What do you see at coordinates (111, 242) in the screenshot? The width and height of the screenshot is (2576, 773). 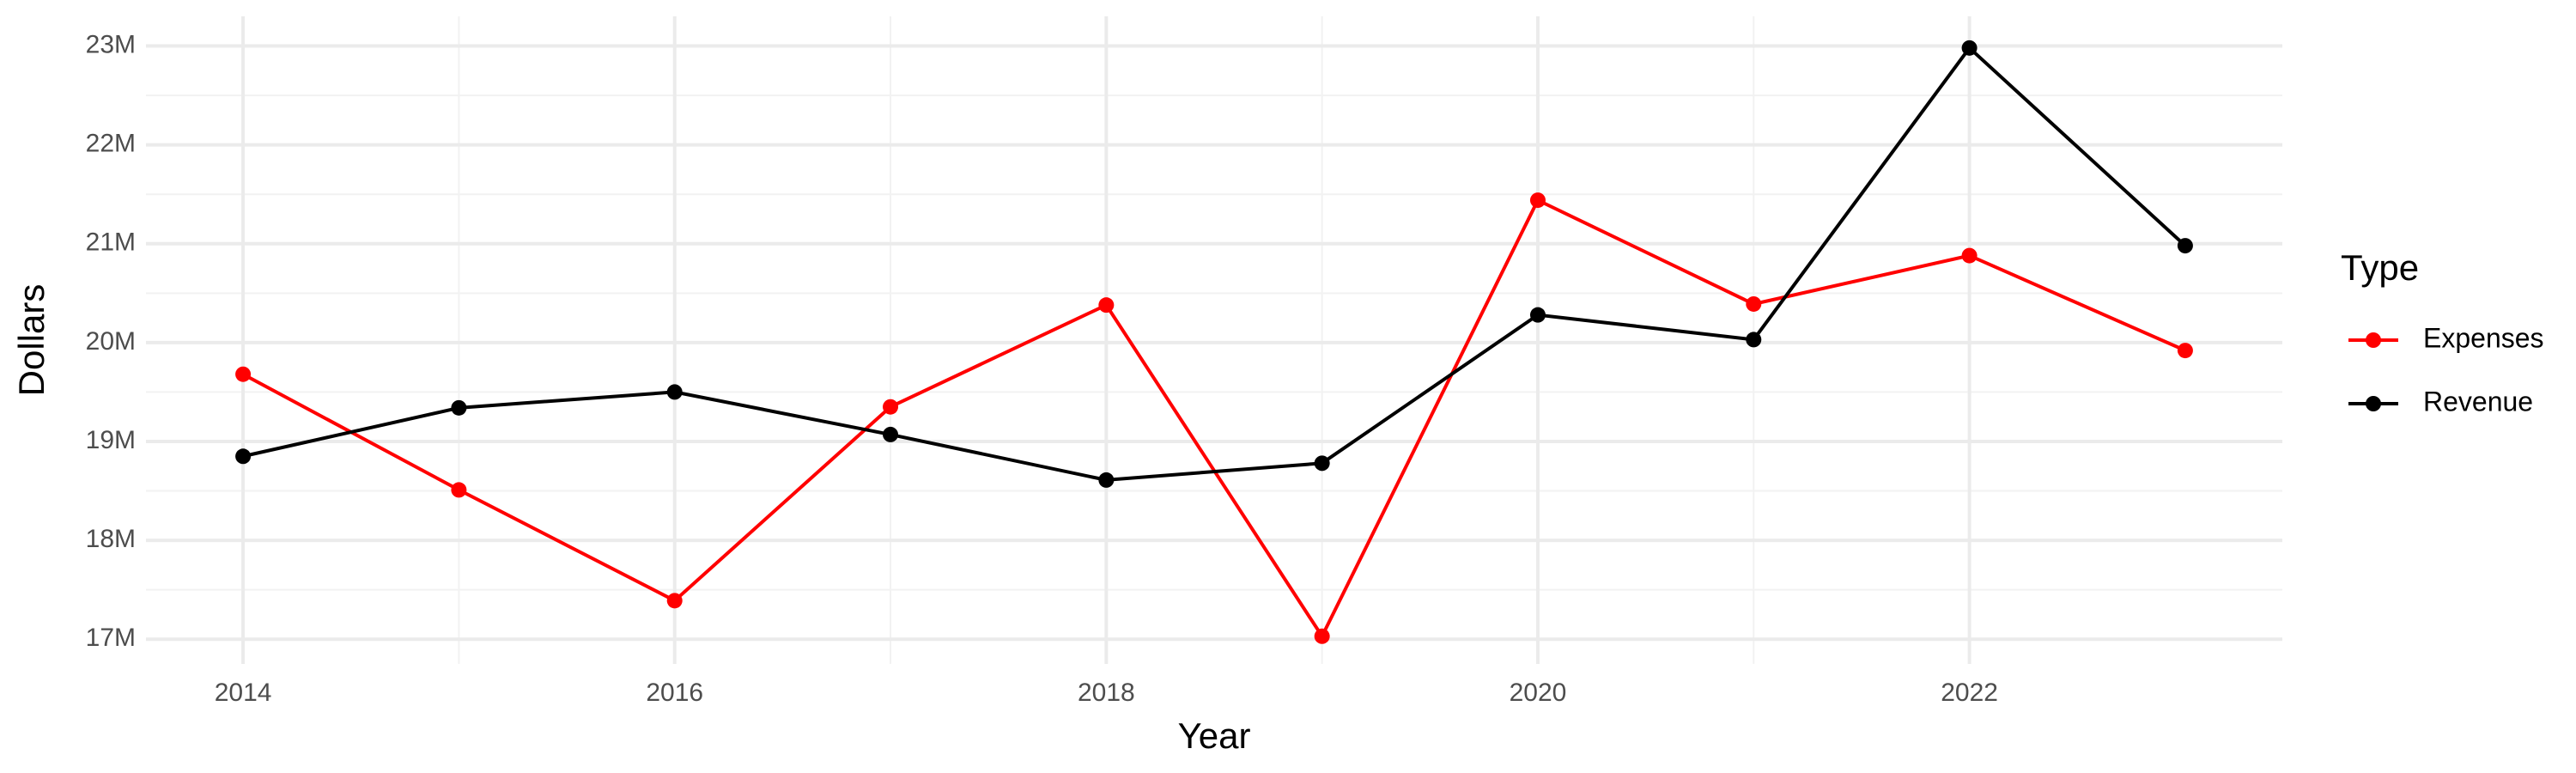 I see `y-tick-label: 21M` at bounding box center [111, 242].